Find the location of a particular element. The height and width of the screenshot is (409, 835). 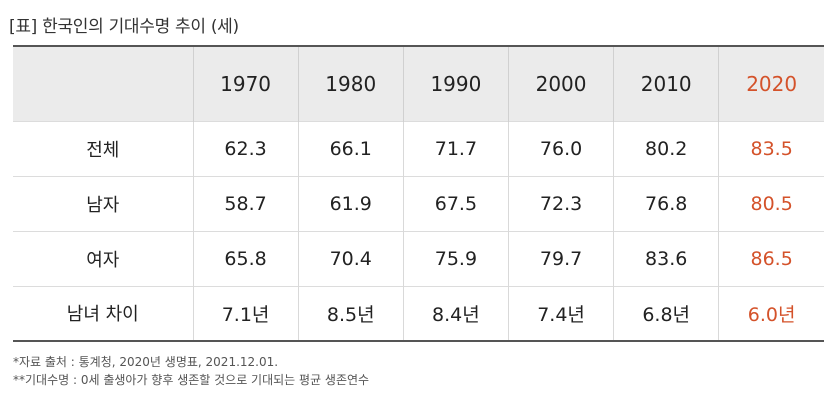

header-empty-cell is located at coordinates (103, 83).